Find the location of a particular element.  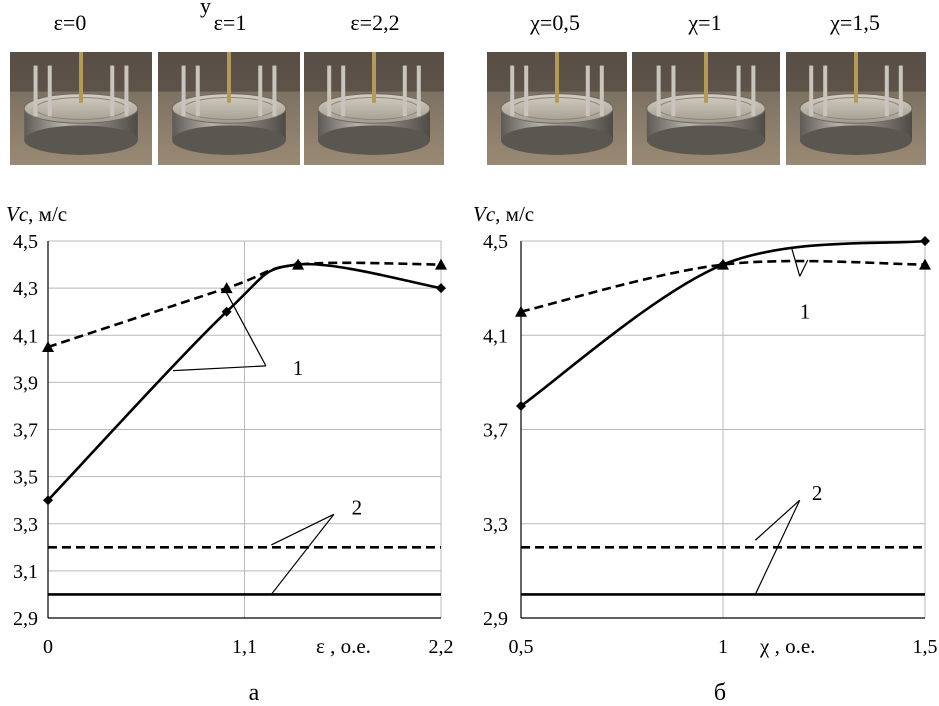

panel-label: б is located at coordinates (720, 693).